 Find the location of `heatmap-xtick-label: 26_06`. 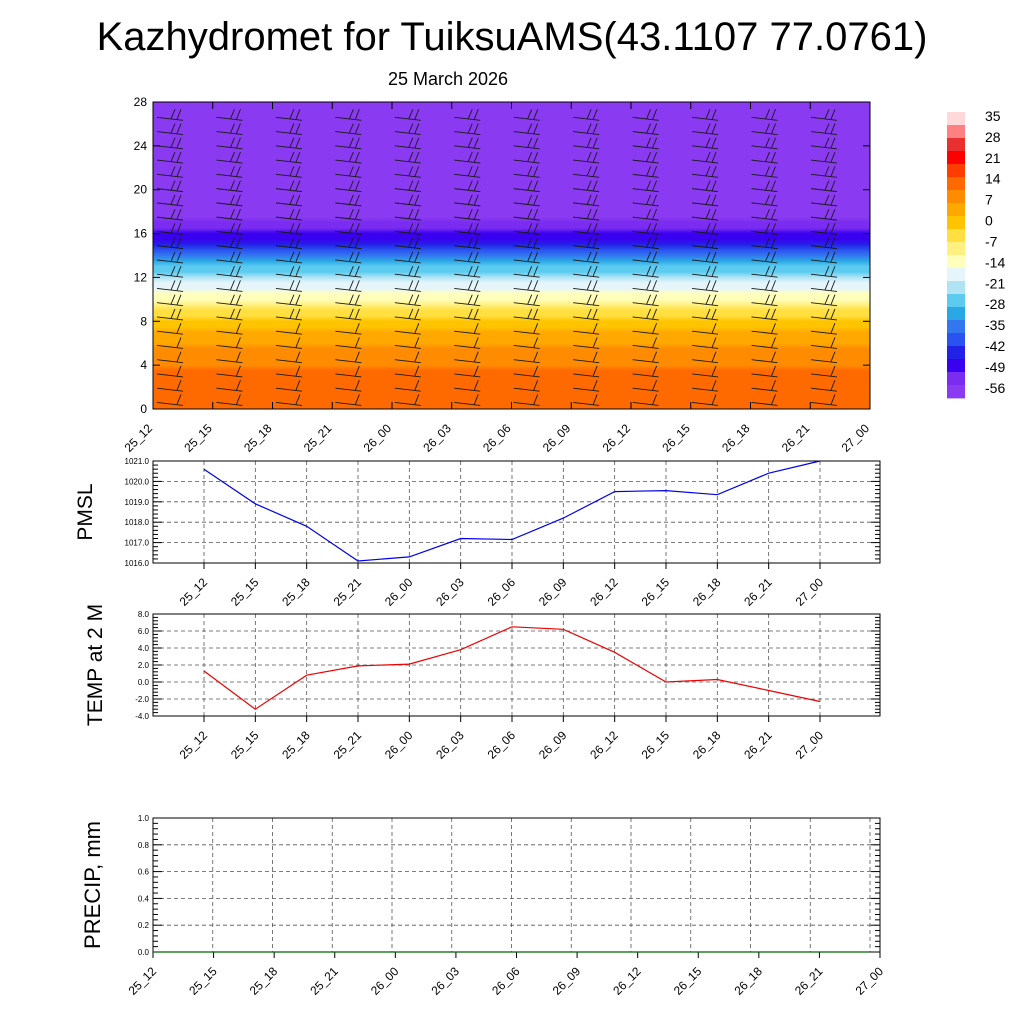

heatmap-xtick-label: 26_06 is located at coordinates (497, 438).